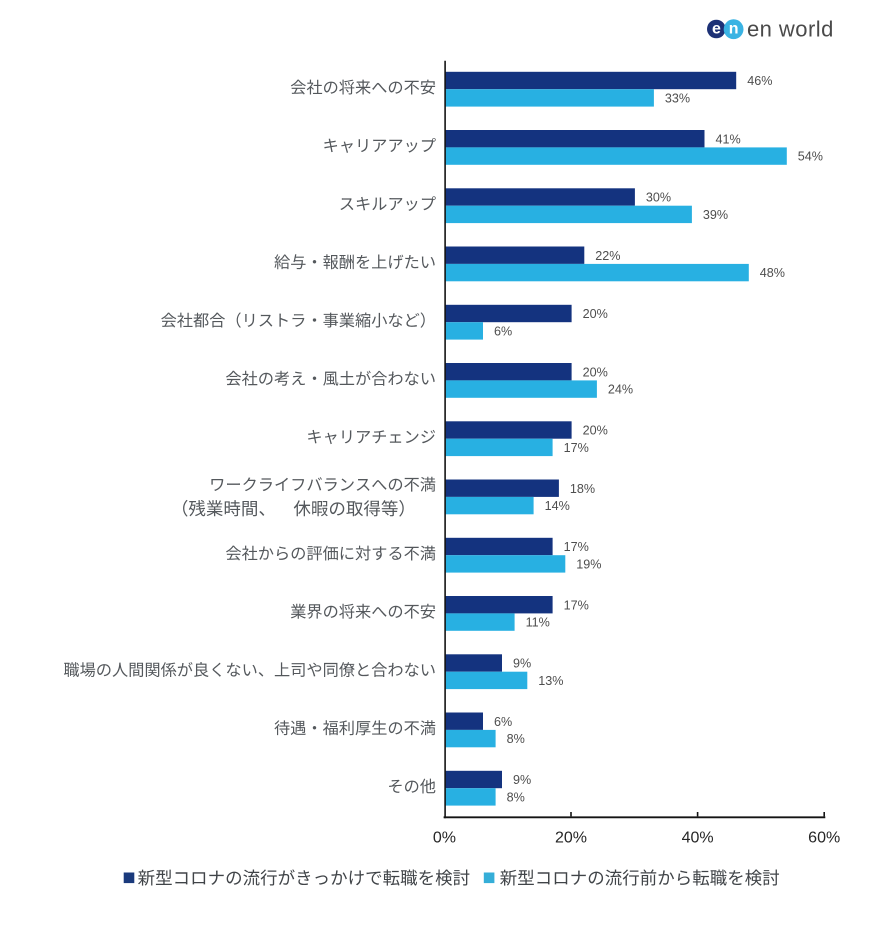 This screenshot has width=870, height=928. I want to click on svg-text: 0%, so click(444, 837).